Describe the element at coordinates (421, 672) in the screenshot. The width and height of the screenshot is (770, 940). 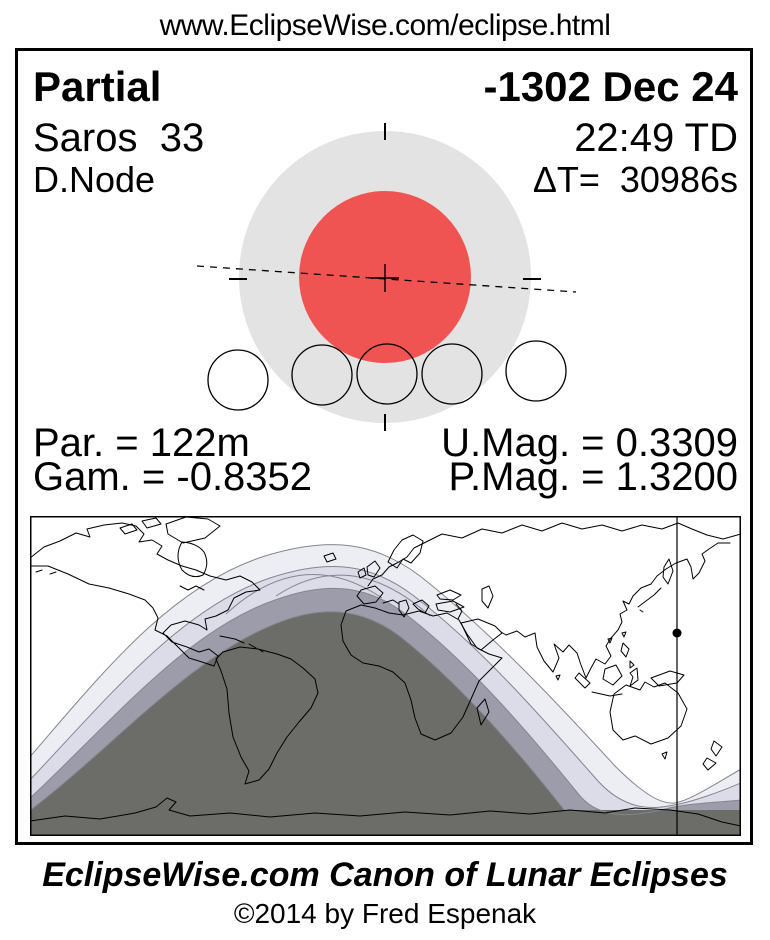
I see `coast-africa` at that location.